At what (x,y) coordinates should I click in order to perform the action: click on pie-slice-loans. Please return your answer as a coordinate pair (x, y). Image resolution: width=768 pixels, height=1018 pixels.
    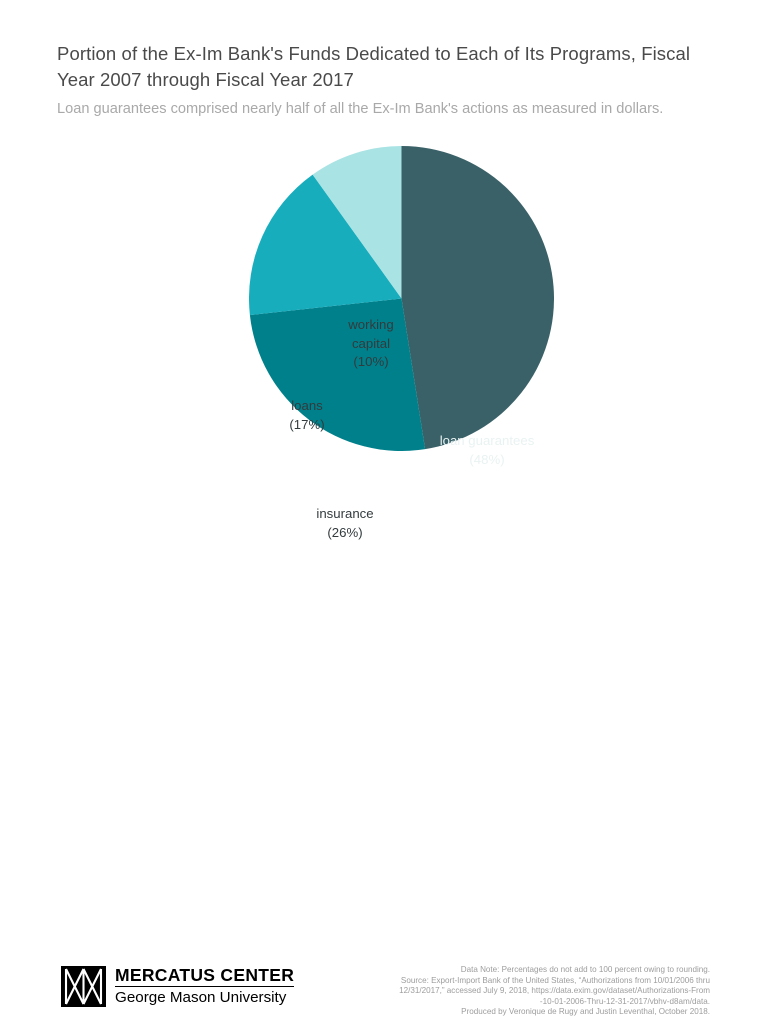
    Looking at the image, I should click on (325, 245).